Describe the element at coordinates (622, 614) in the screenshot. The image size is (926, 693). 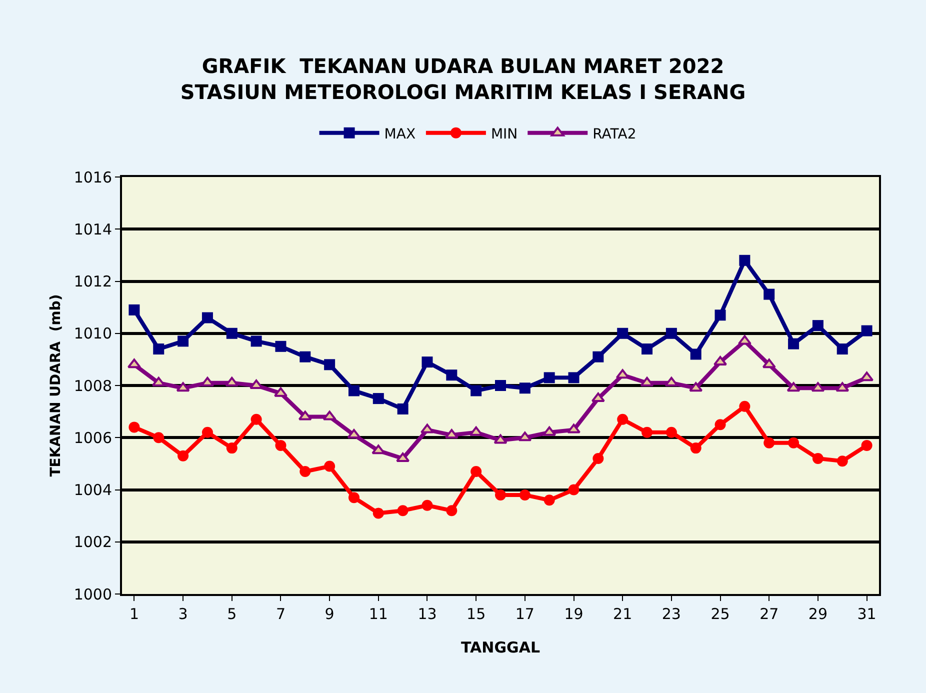
I see `x-tick-label: 21` at that location.